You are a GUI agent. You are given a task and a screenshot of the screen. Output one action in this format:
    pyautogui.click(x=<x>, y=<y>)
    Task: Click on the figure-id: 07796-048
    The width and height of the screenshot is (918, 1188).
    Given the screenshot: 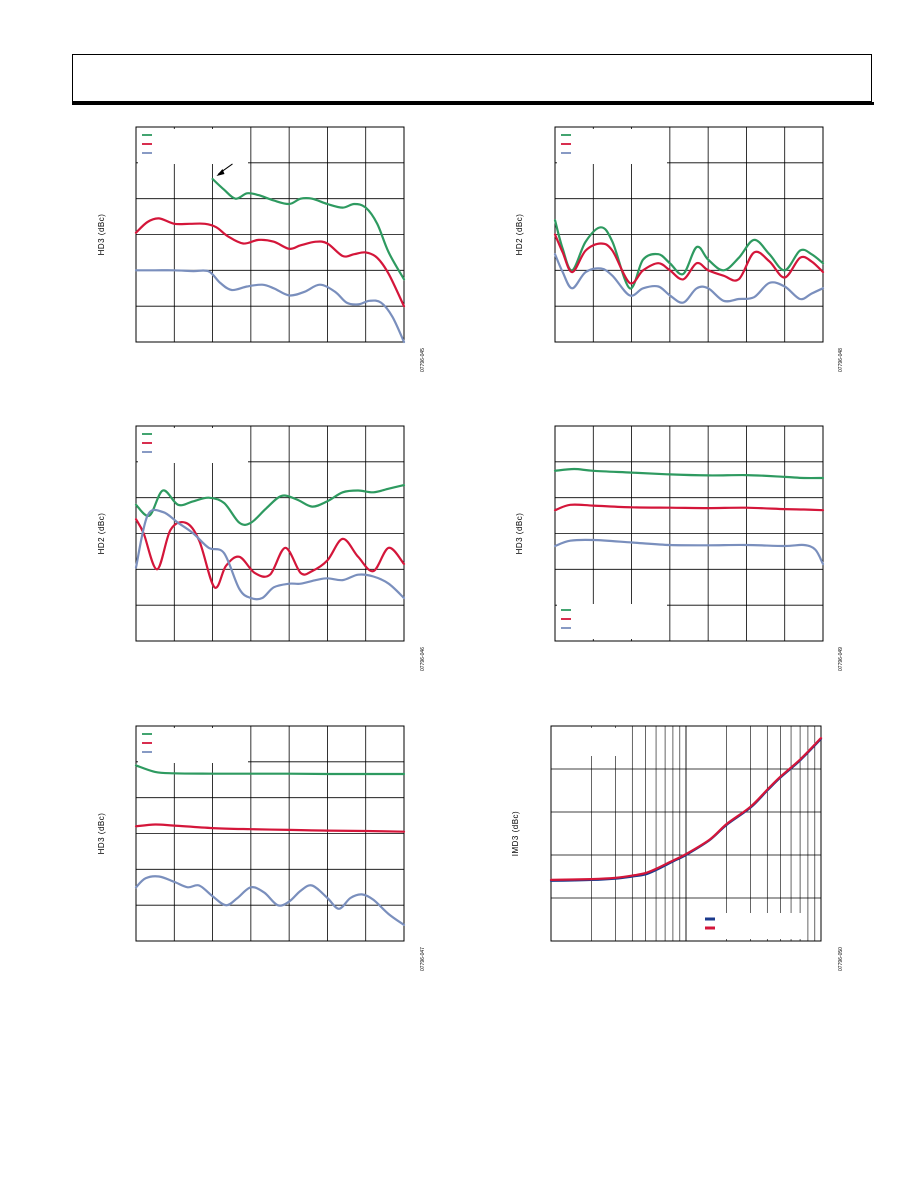 What is the action you would take?
    pyautogui.click(x=841, y=360)
    